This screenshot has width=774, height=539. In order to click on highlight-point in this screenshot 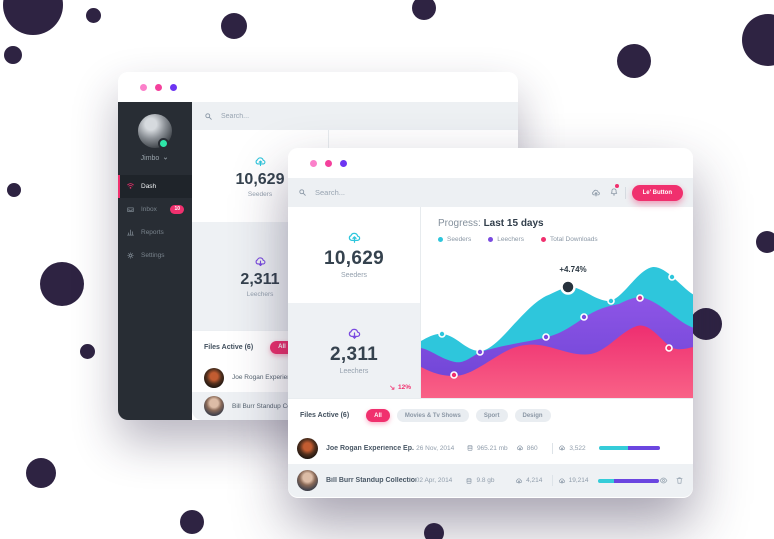, I will do `click(568, 287)`.